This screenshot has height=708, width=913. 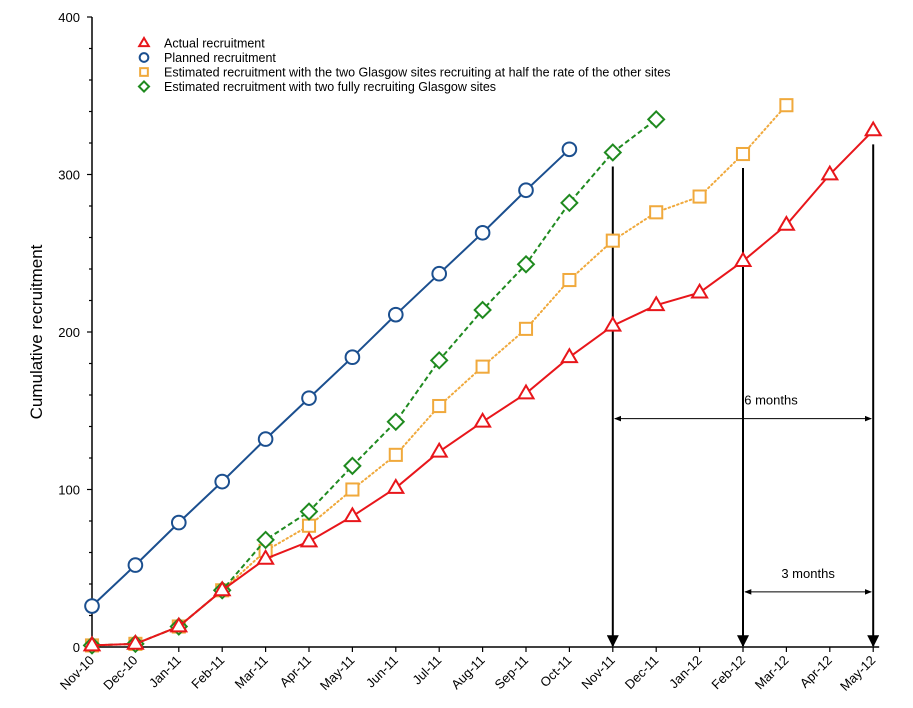 What do you see at coordinates (598, 673) in the screenshot?
I see `x-tick-label: Nov-11` at bounding box center [598, 673].